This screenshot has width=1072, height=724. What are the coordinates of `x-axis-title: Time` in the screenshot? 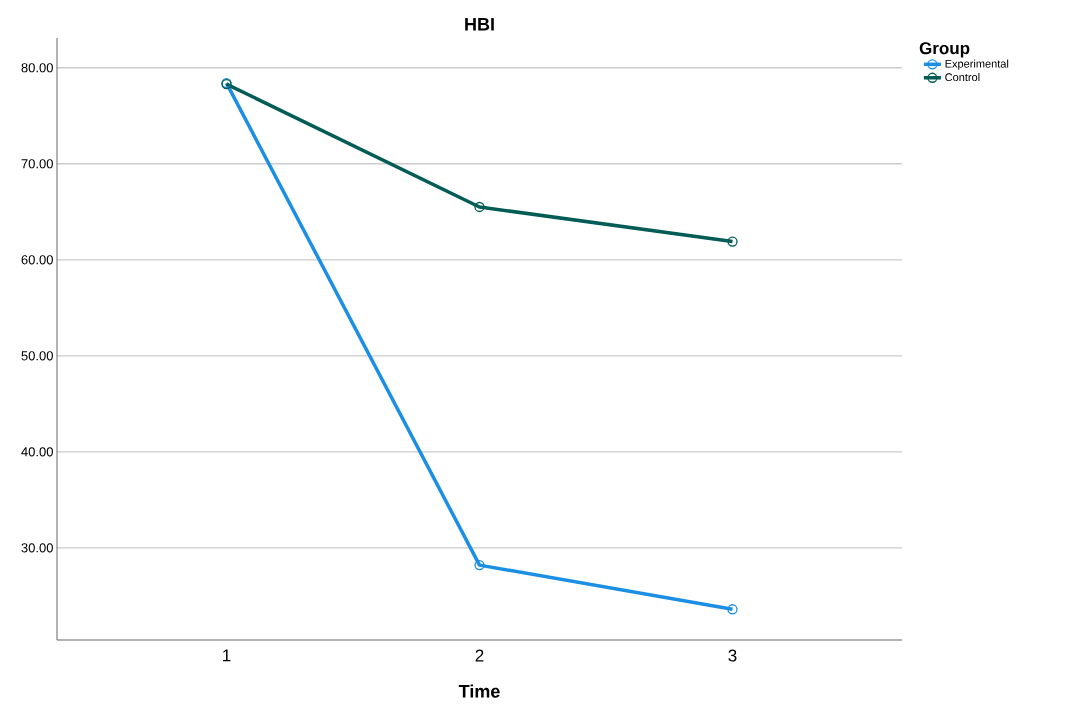 It's located at (479, 691).